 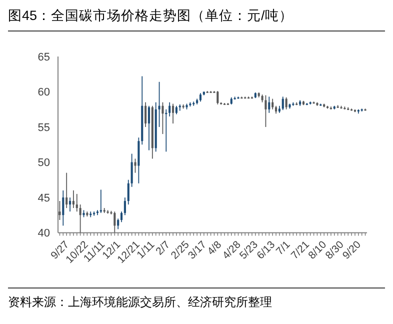 I want to click on text: 资料来源：上海环境能源交易所、经济研究所整理, so click(x=140, y=302).